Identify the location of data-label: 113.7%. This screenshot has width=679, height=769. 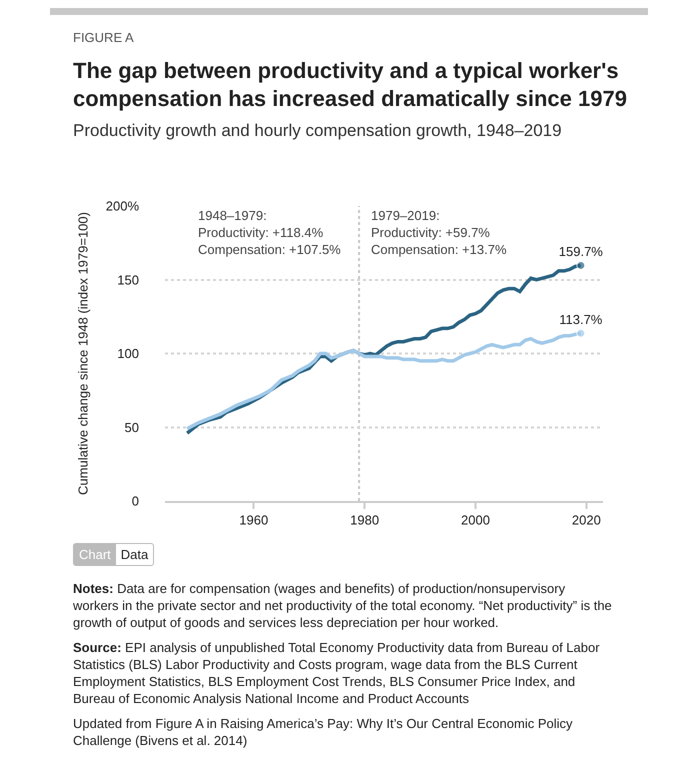
(581, 320).